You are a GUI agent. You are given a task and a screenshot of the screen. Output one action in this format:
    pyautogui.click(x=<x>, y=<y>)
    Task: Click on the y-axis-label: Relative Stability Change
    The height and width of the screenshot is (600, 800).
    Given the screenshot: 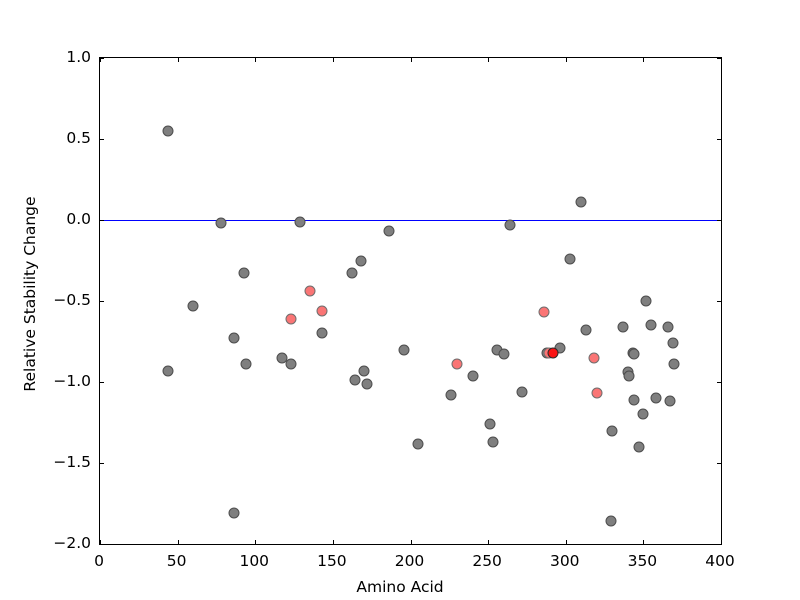 What is the action you would take?
    pyautogui.click(x=30, y=294)
    